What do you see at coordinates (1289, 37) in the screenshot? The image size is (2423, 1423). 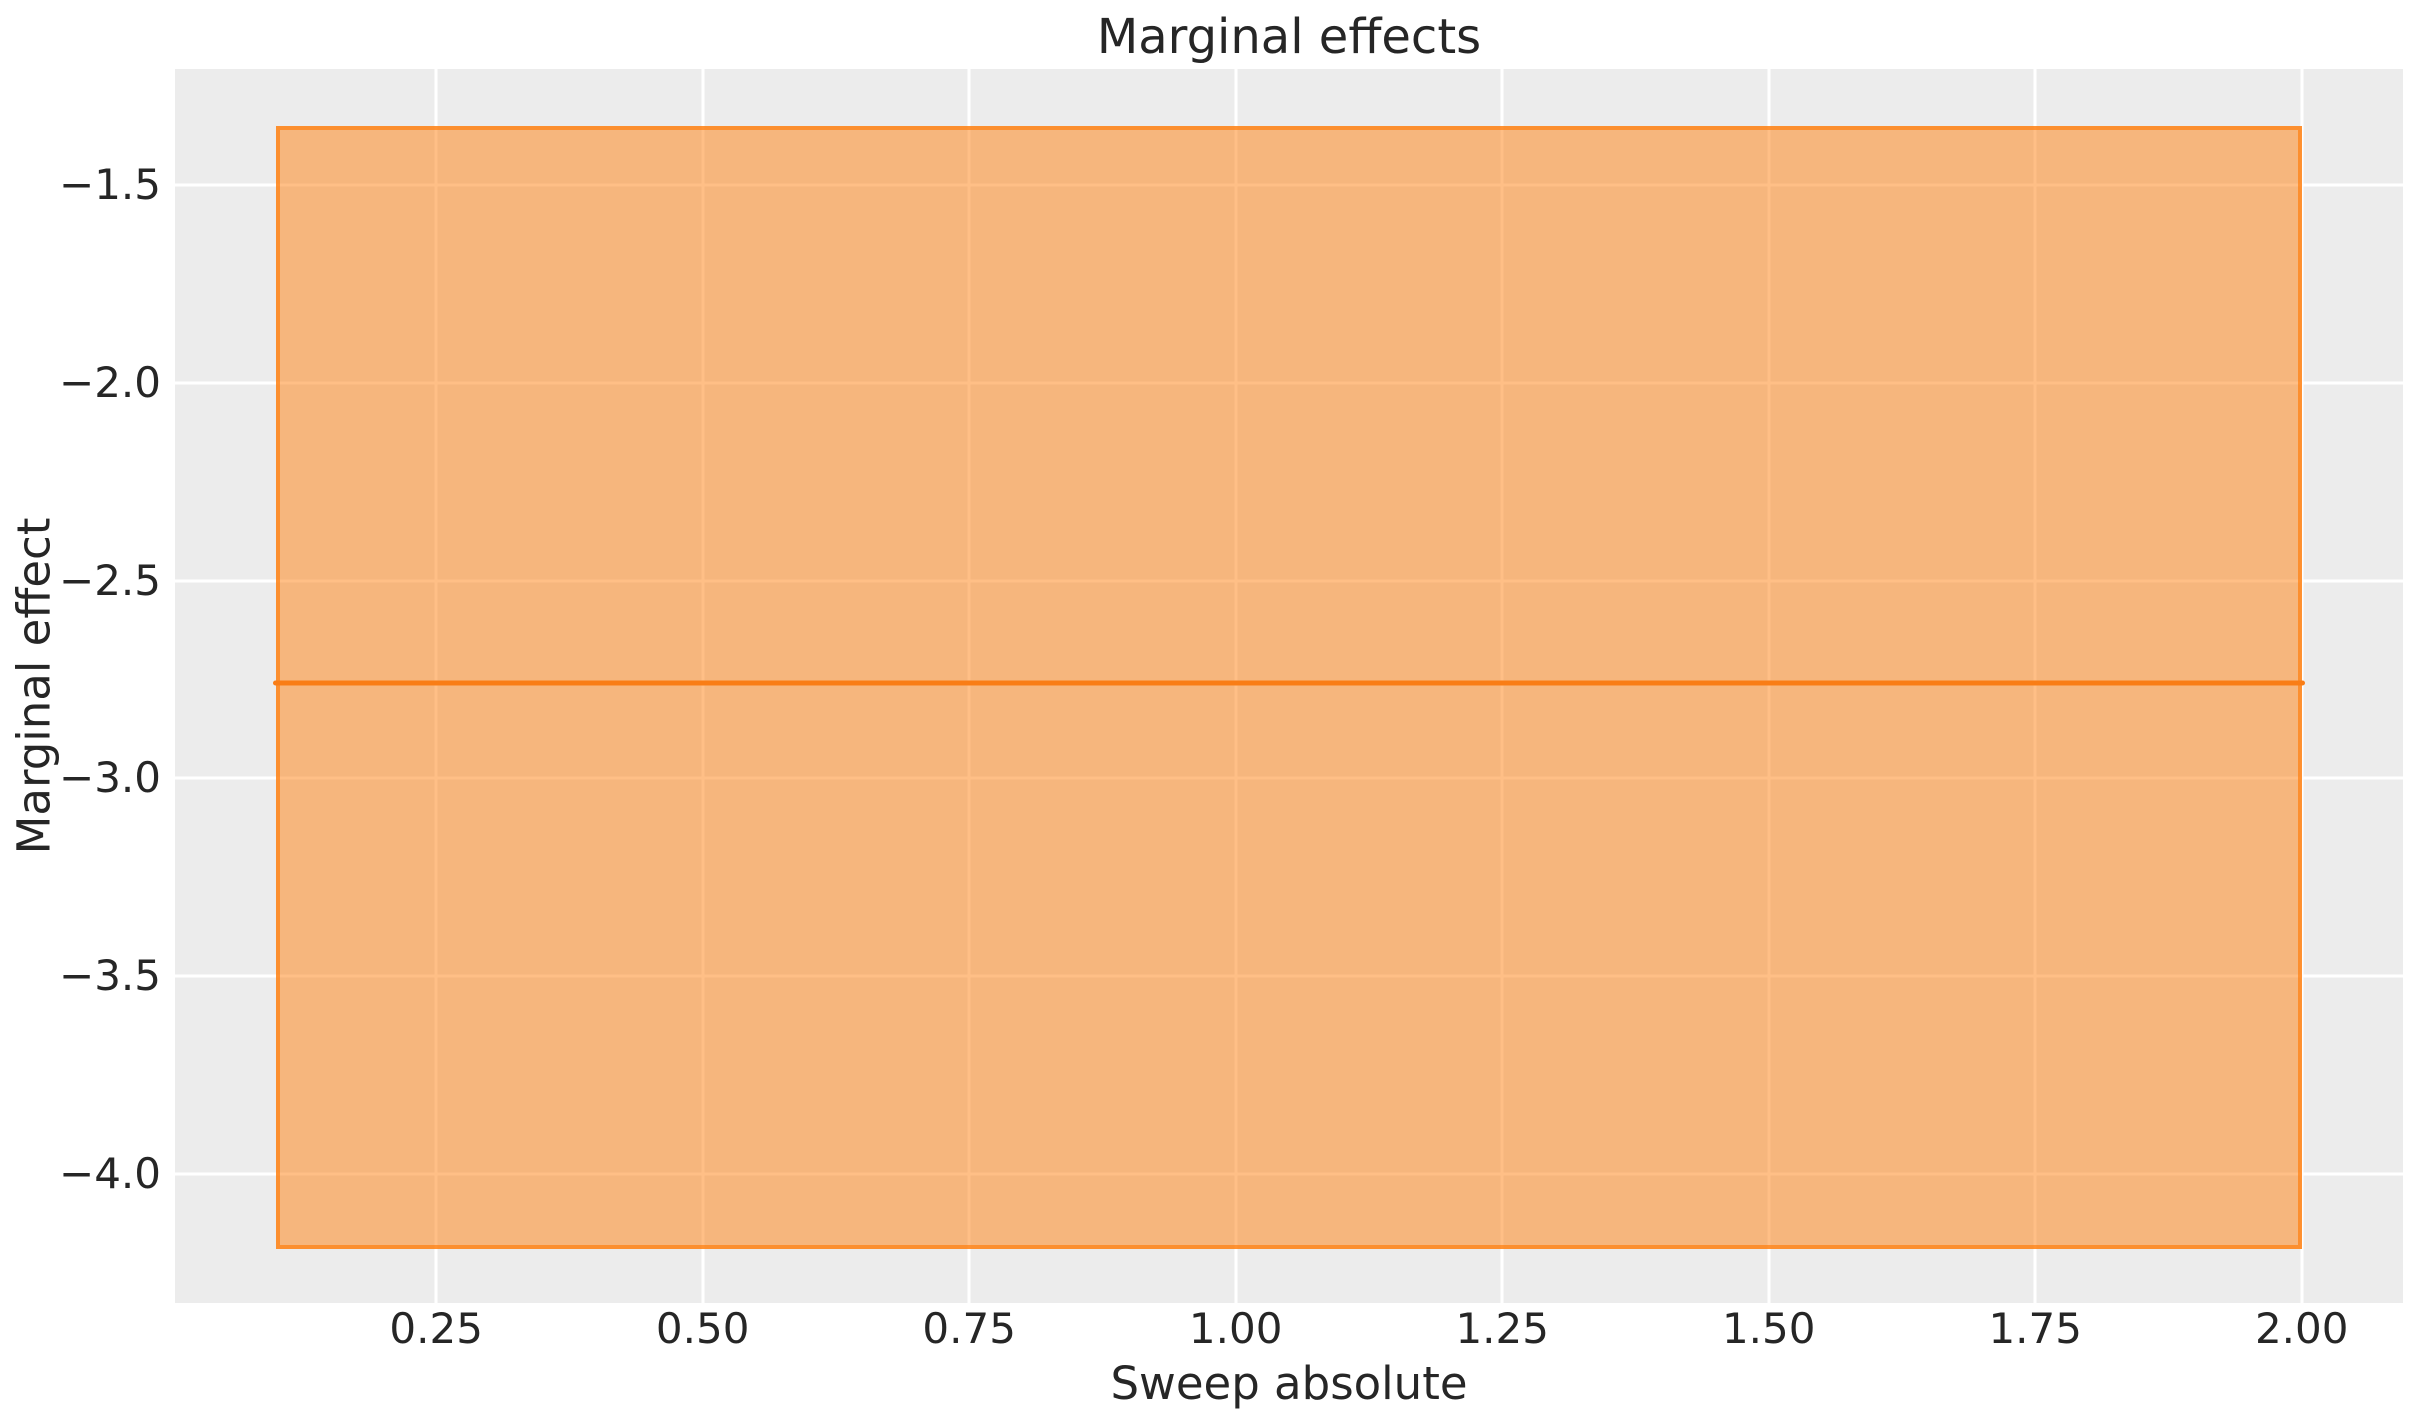 I see `chart-title: Marginal effects` at bounding box center [1289, 37].